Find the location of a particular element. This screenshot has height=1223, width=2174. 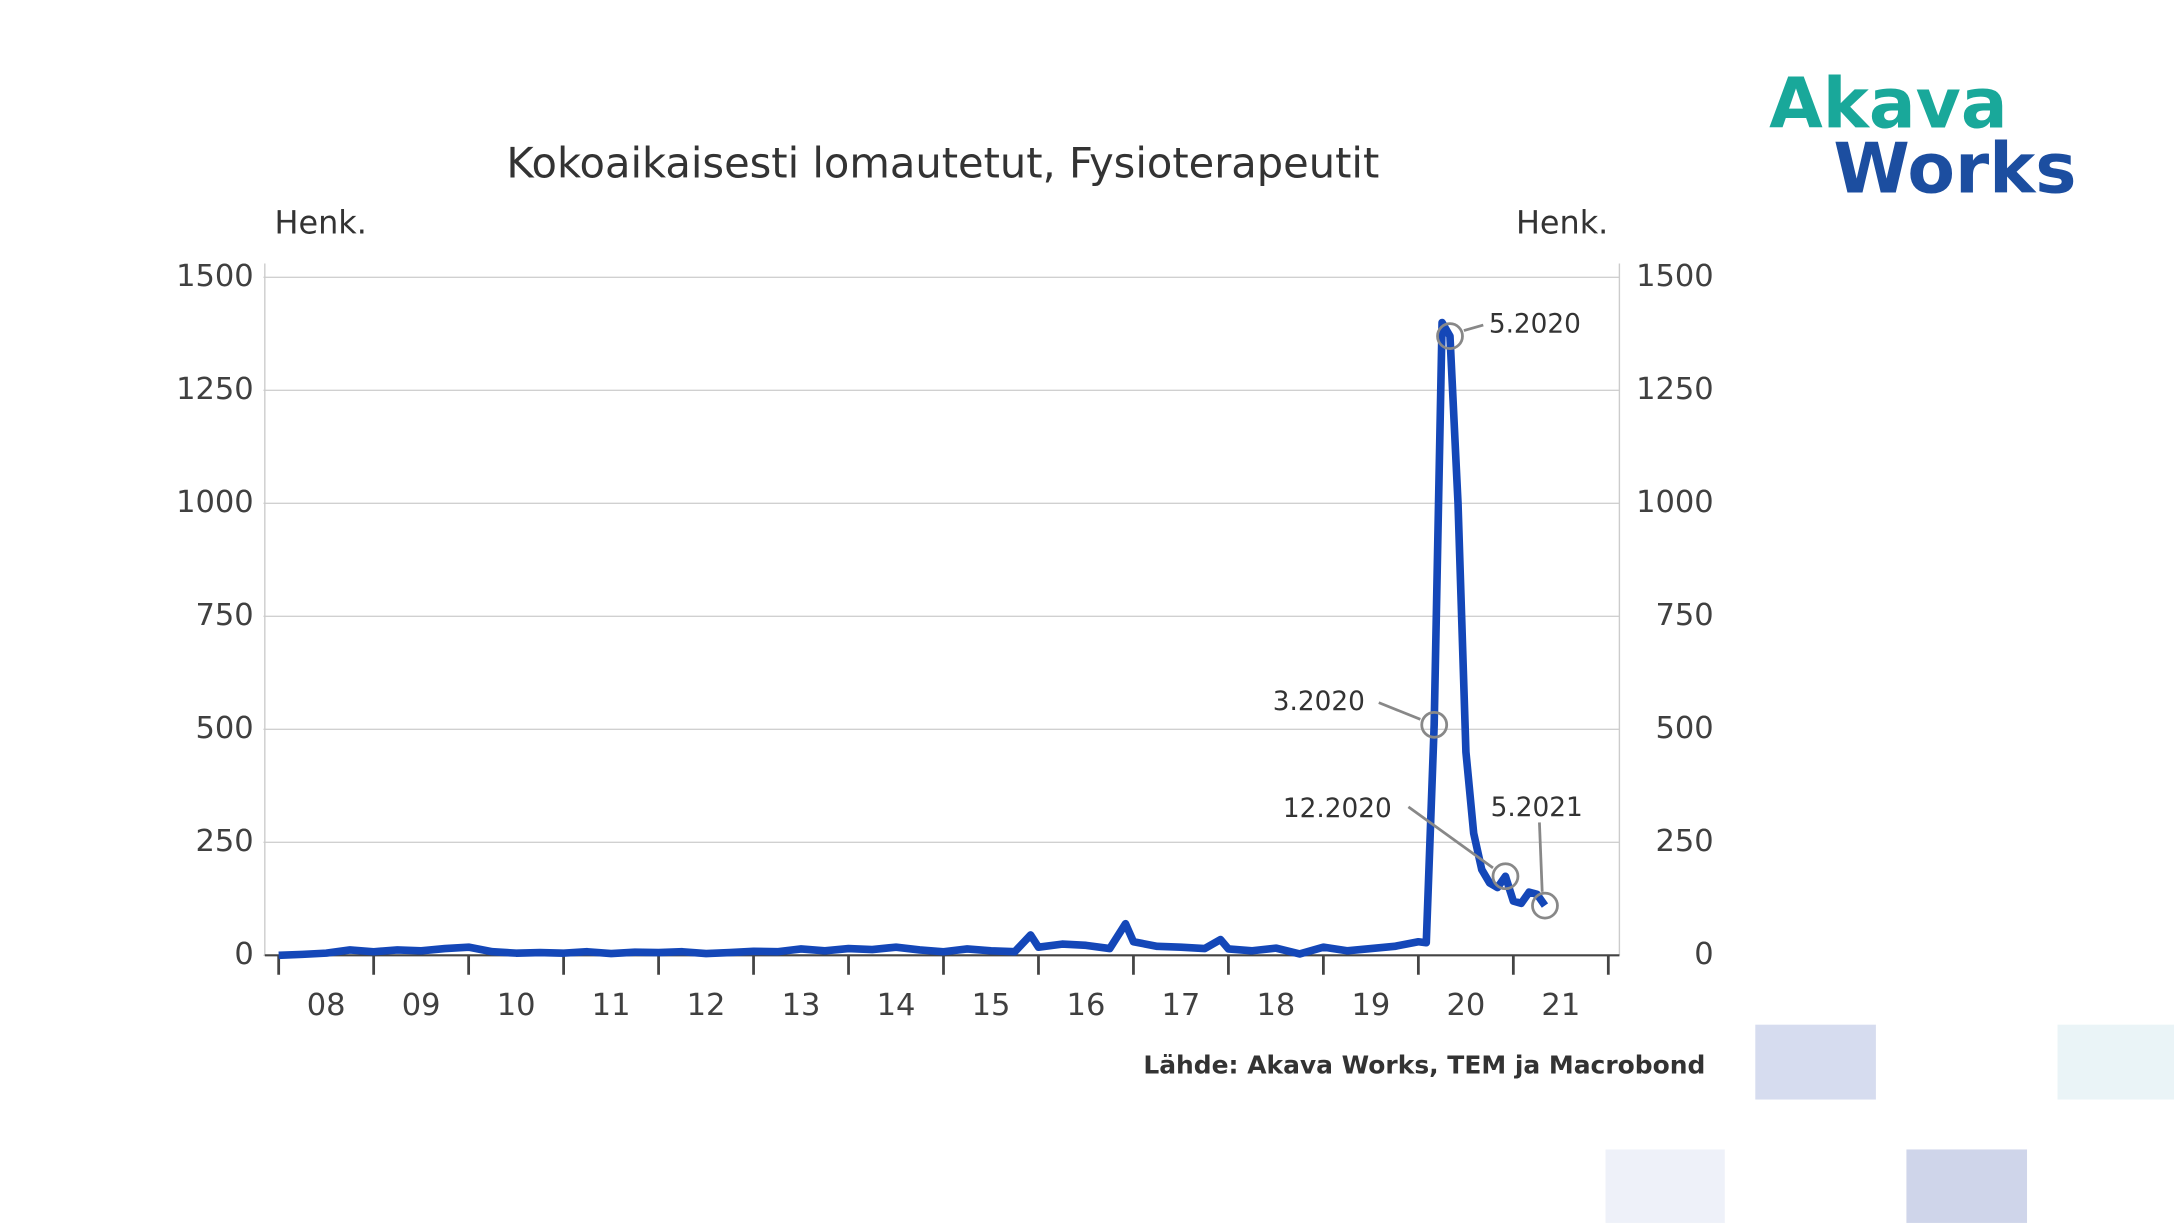

x-tick-label: 08 is located at coordinates (326, 1005).